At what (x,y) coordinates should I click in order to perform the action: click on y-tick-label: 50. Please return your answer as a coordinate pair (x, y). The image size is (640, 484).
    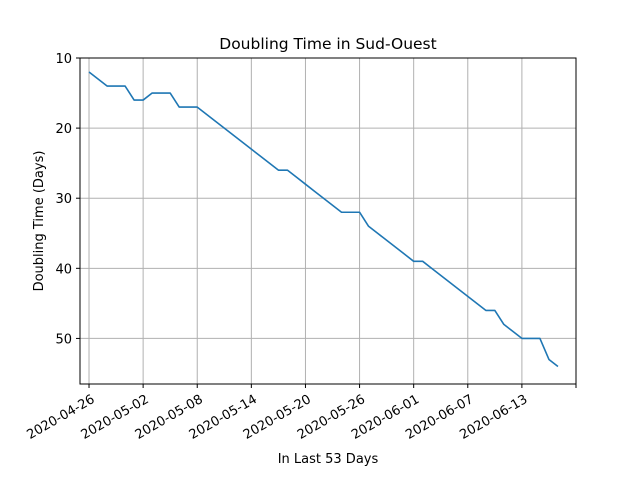
    Looking at the image, I should click on (63, 339).